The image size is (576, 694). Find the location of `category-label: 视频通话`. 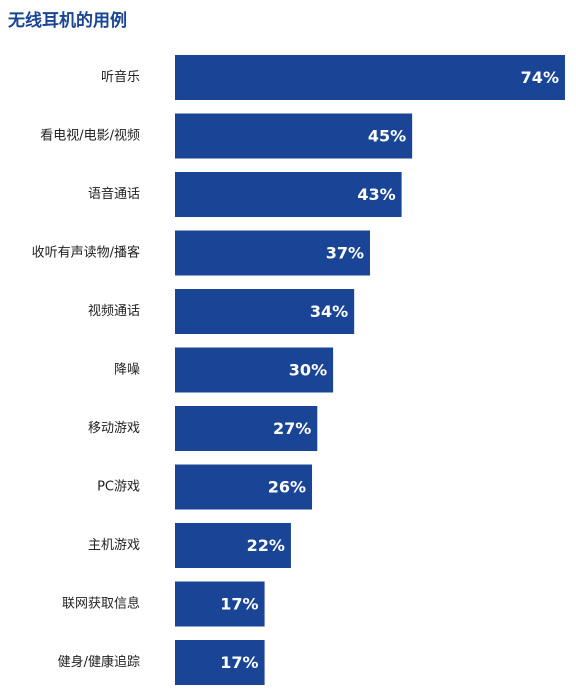

category-label: 视频通话 is located at coordinates (114, 311).